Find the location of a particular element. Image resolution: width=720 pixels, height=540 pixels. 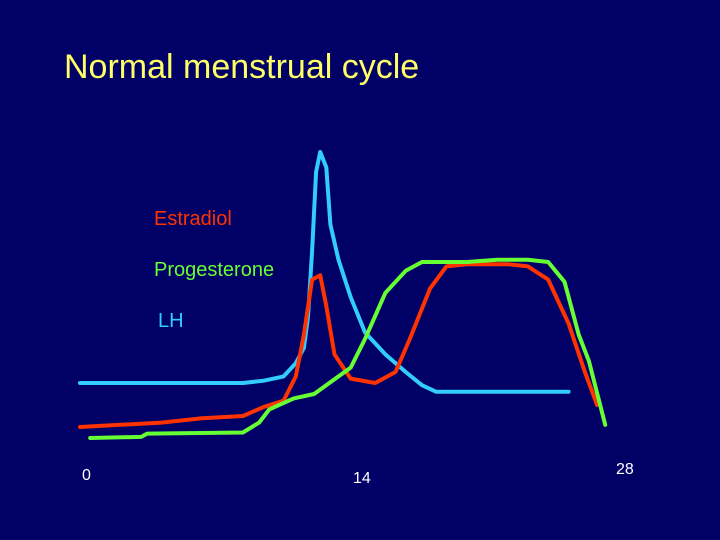

x-tick-28: 28 is located at coordinates (625, 469).